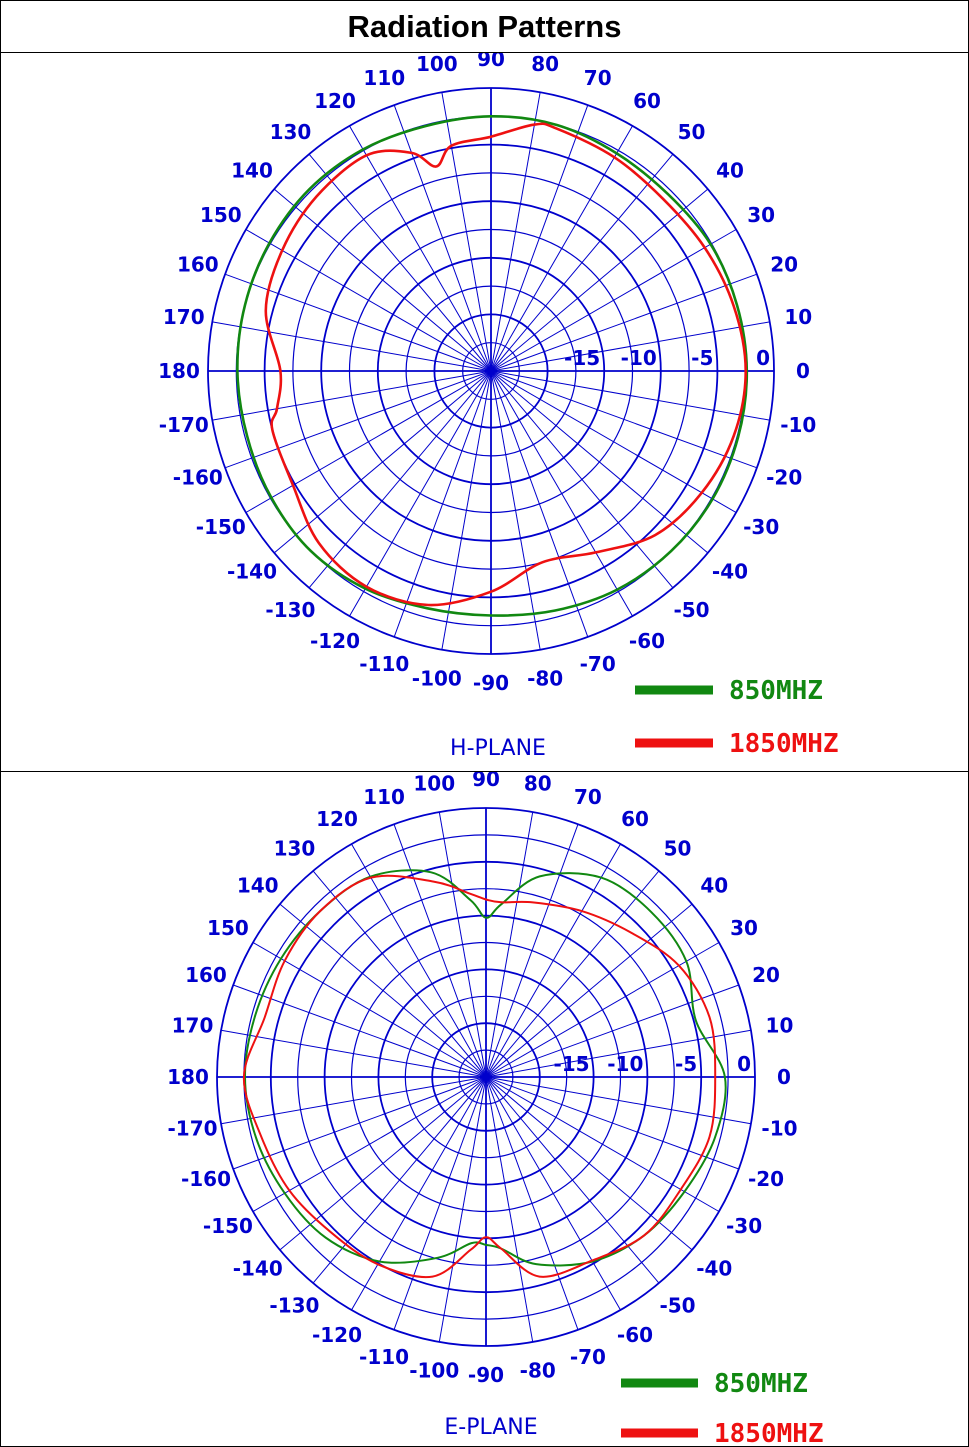  I want to click on page-title: Radiation Patterns, so click(484, 26).